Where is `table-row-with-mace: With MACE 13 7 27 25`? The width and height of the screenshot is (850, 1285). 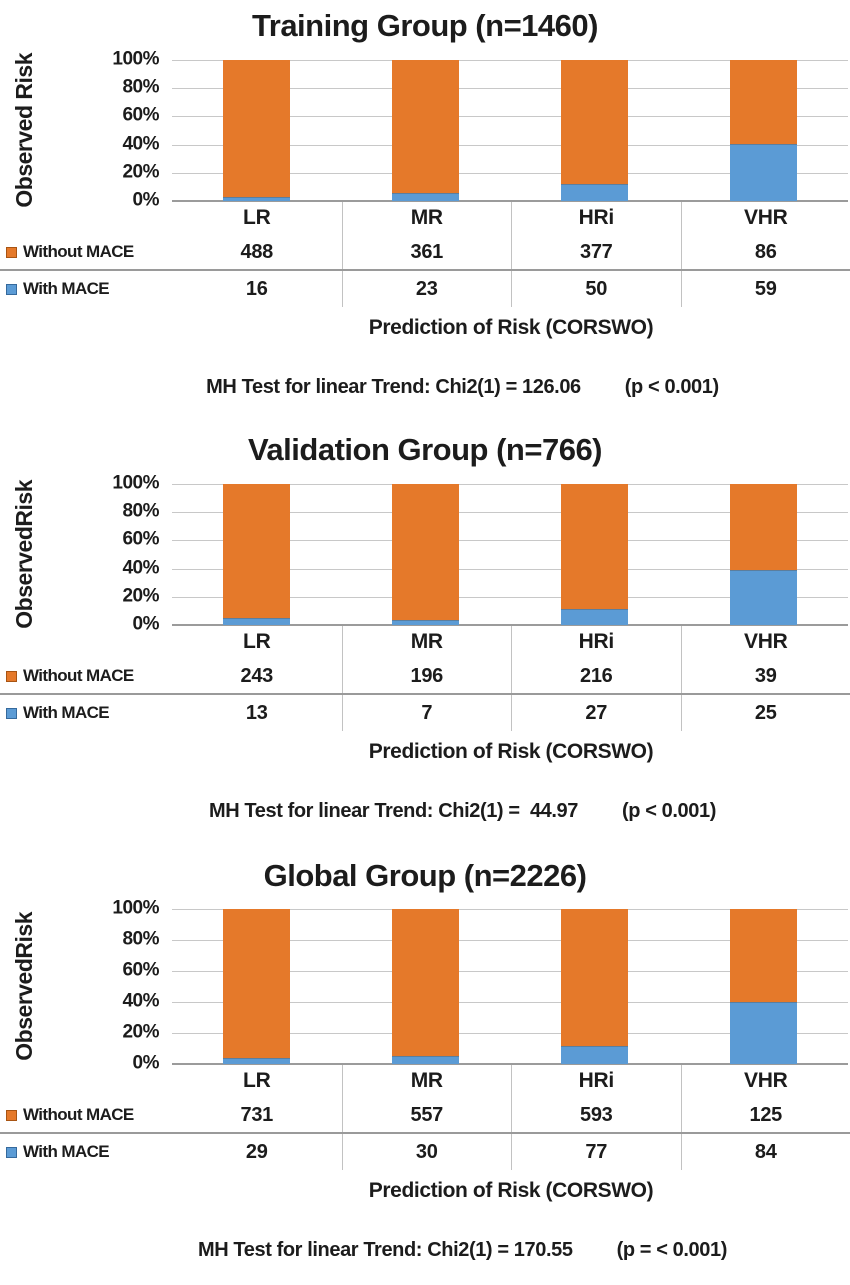 table-row-with-mace: With MACE 13 7 27 25 is located at coordinates (425, 713).